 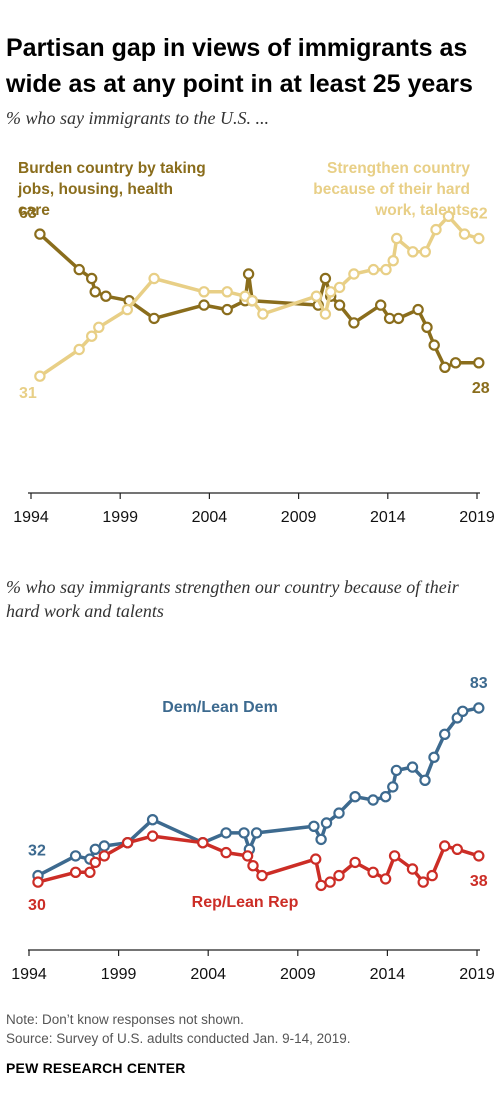 What do you see at coordinates (254, 509) in the screenshot?
I see `chart-1-x-ticks: 1994 1999 2004 2009 2014 2019` at bounding box center [254, 509].